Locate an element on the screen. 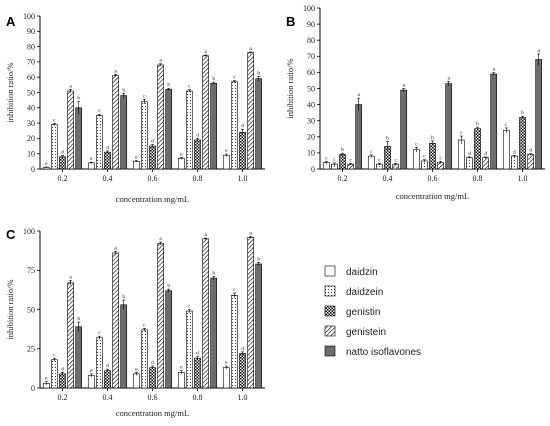 This screenshot has width=550, height=426. chart-c-y-tick-label: 25 is located at coordinates (31, 349).